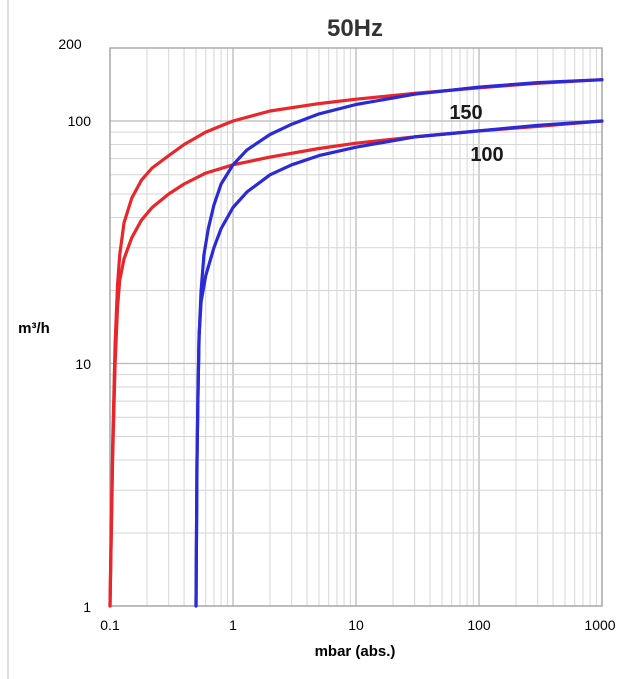  What do you see at coordinates (465, 113) in the screenshot?
I see `series-label-150: 150` at bounding box center [465, 113].